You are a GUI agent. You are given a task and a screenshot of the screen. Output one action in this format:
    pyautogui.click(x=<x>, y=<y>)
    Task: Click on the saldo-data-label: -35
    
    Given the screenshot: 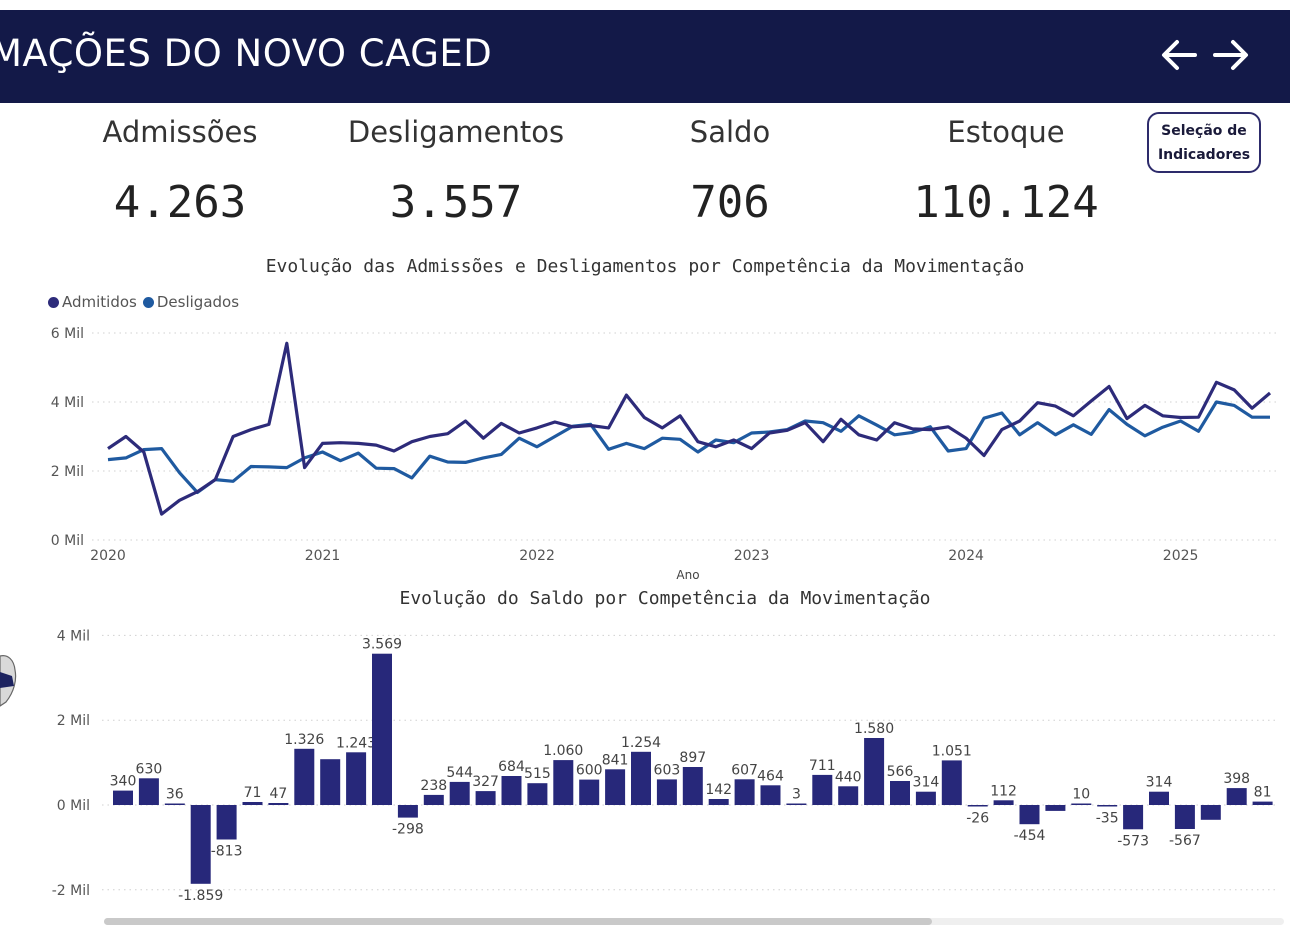 What is the action you would take?
    pyautogui.click(x=1107, y=819)
    